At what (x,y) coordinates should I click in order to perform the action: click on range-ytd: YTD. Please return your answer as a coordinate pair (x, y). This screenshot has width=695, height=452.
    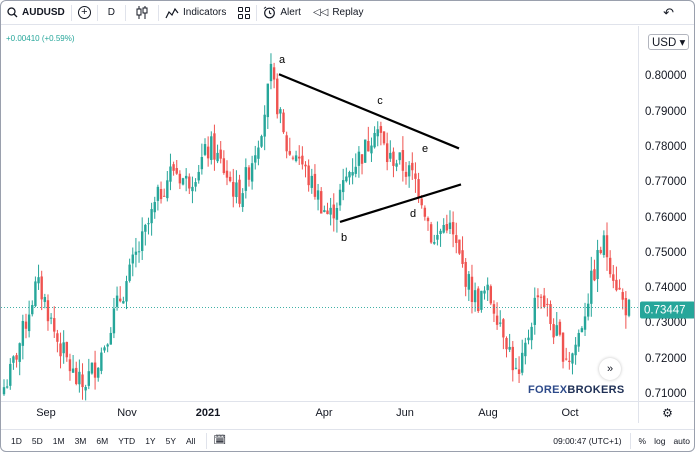
    Looking at the image, I should click on (127, 440).